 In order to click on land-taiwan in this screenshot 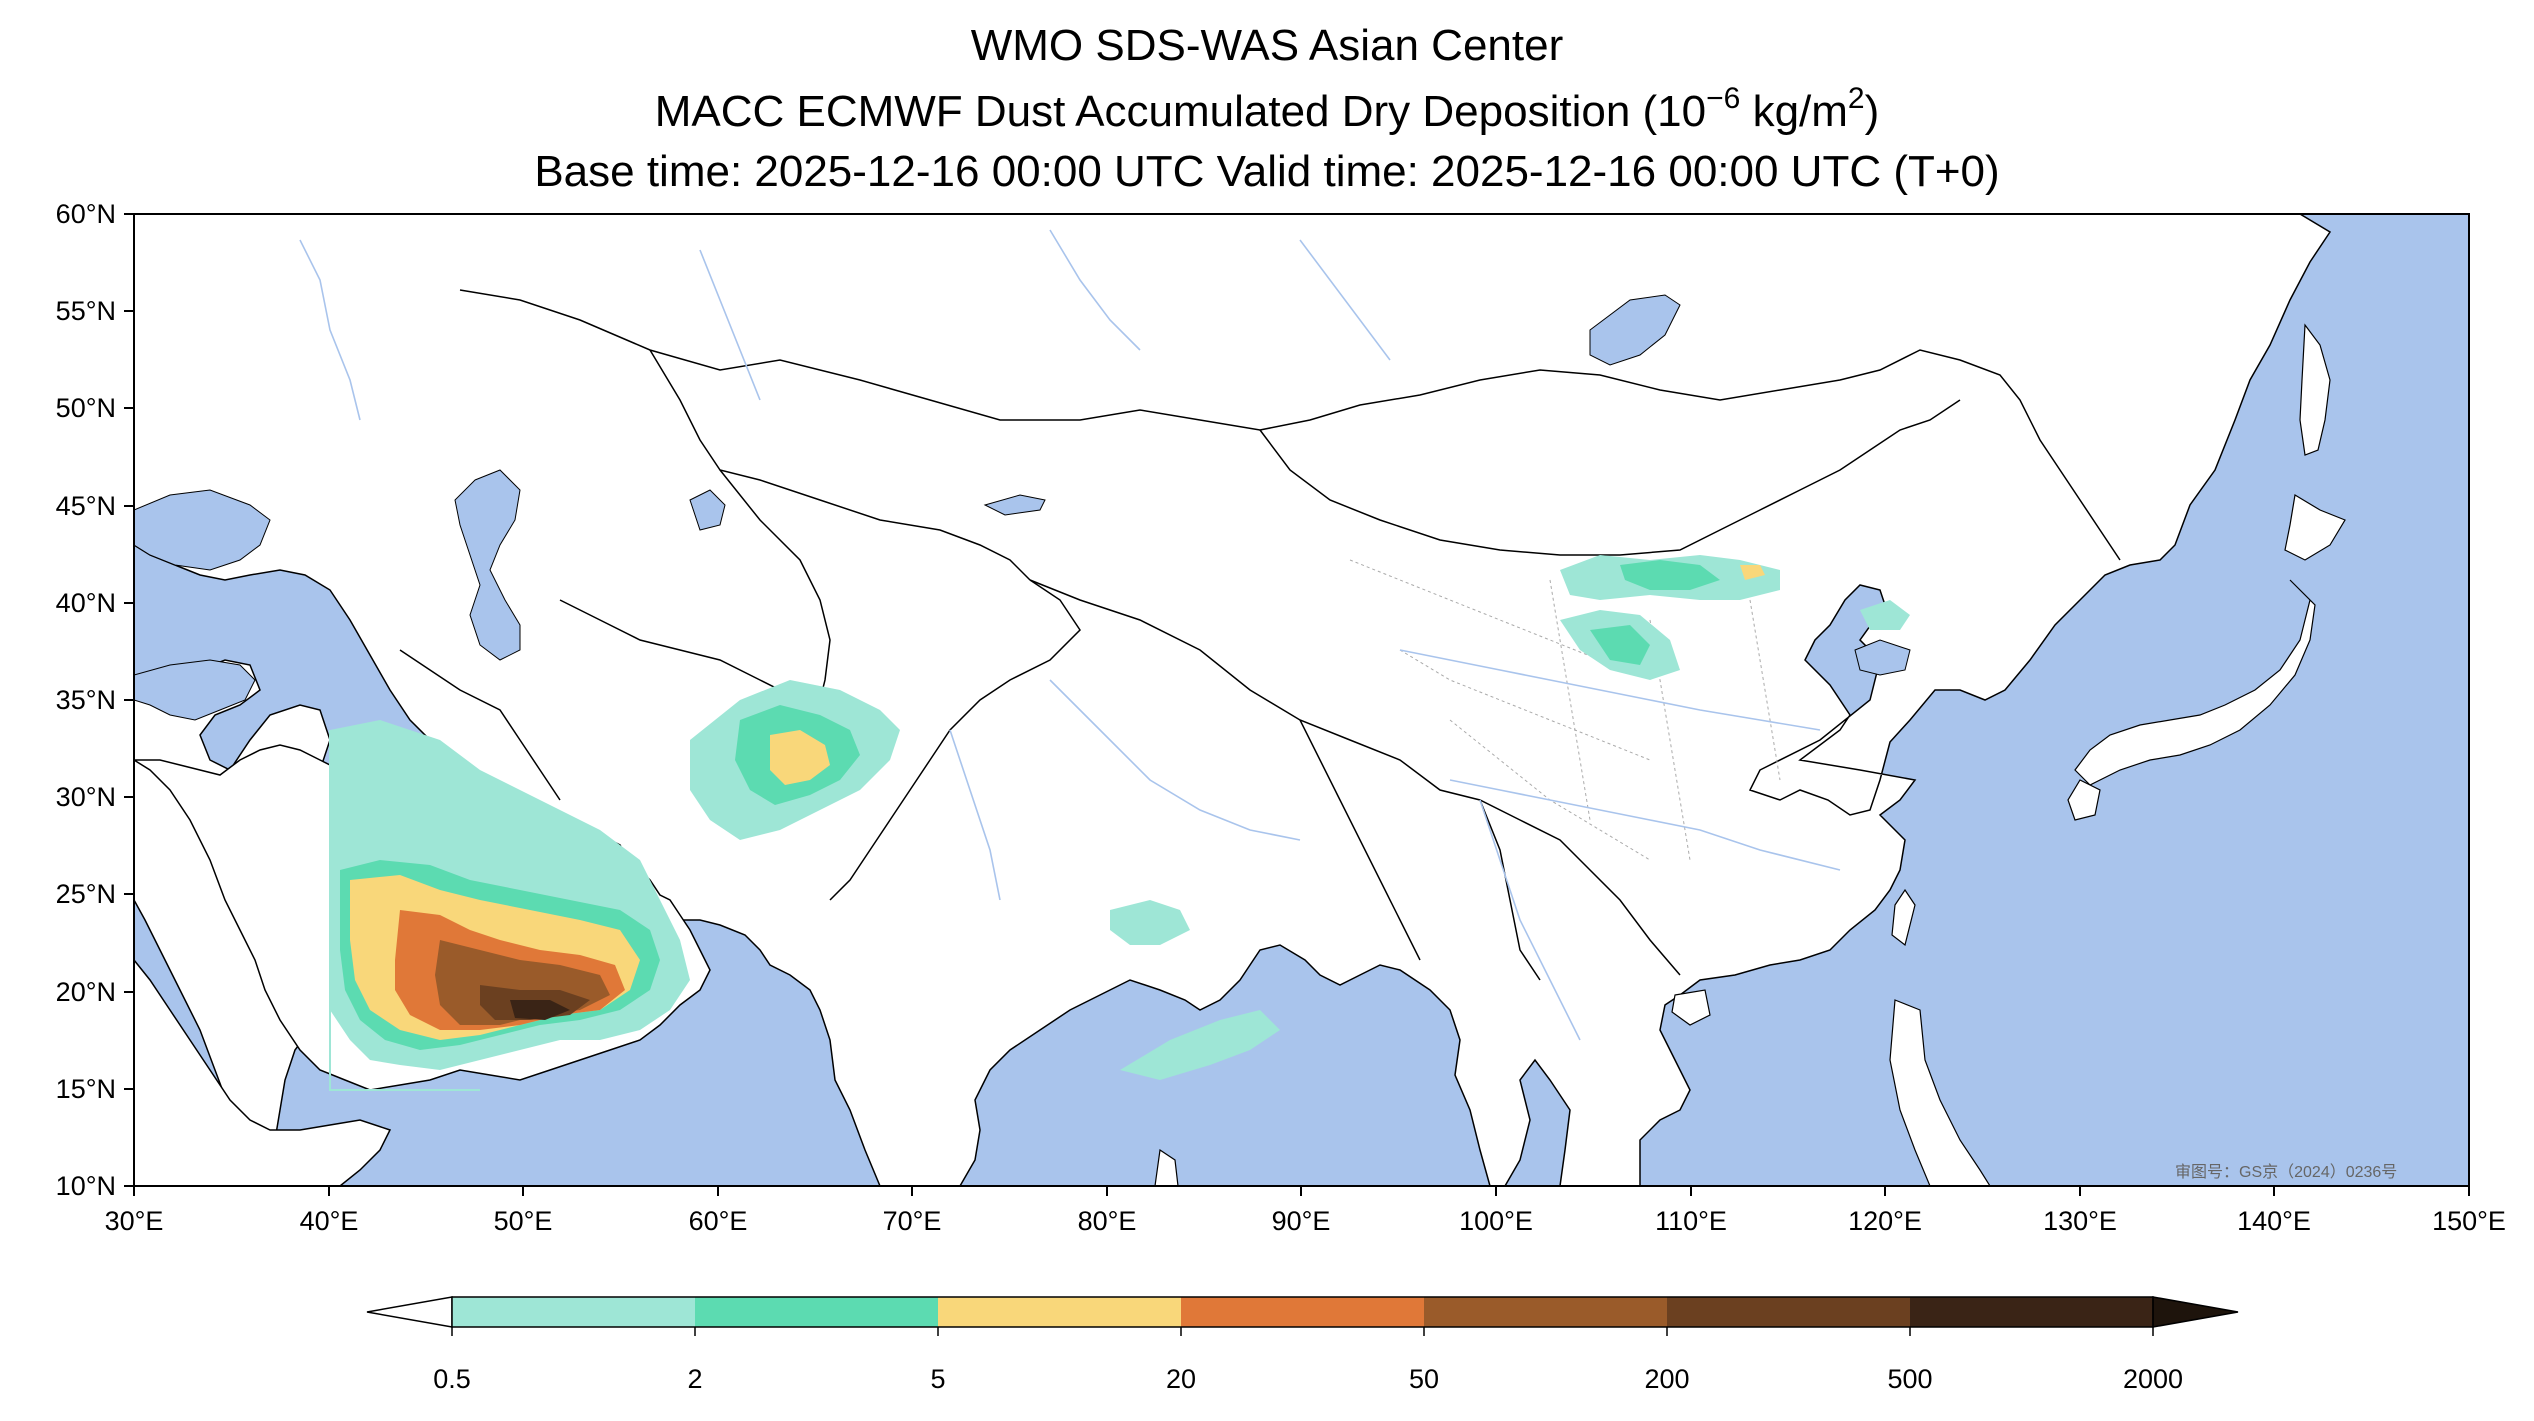, I will do `click(1903, 917)`.